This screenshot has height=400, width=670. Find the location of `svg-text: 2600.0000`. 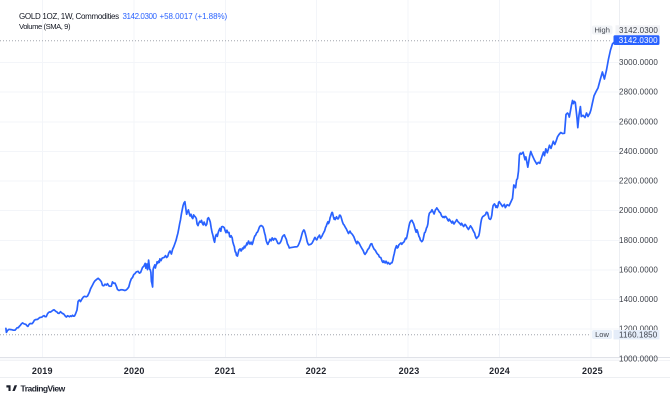

svg-text: 2600.0000 is located at coordinates (638, 121).